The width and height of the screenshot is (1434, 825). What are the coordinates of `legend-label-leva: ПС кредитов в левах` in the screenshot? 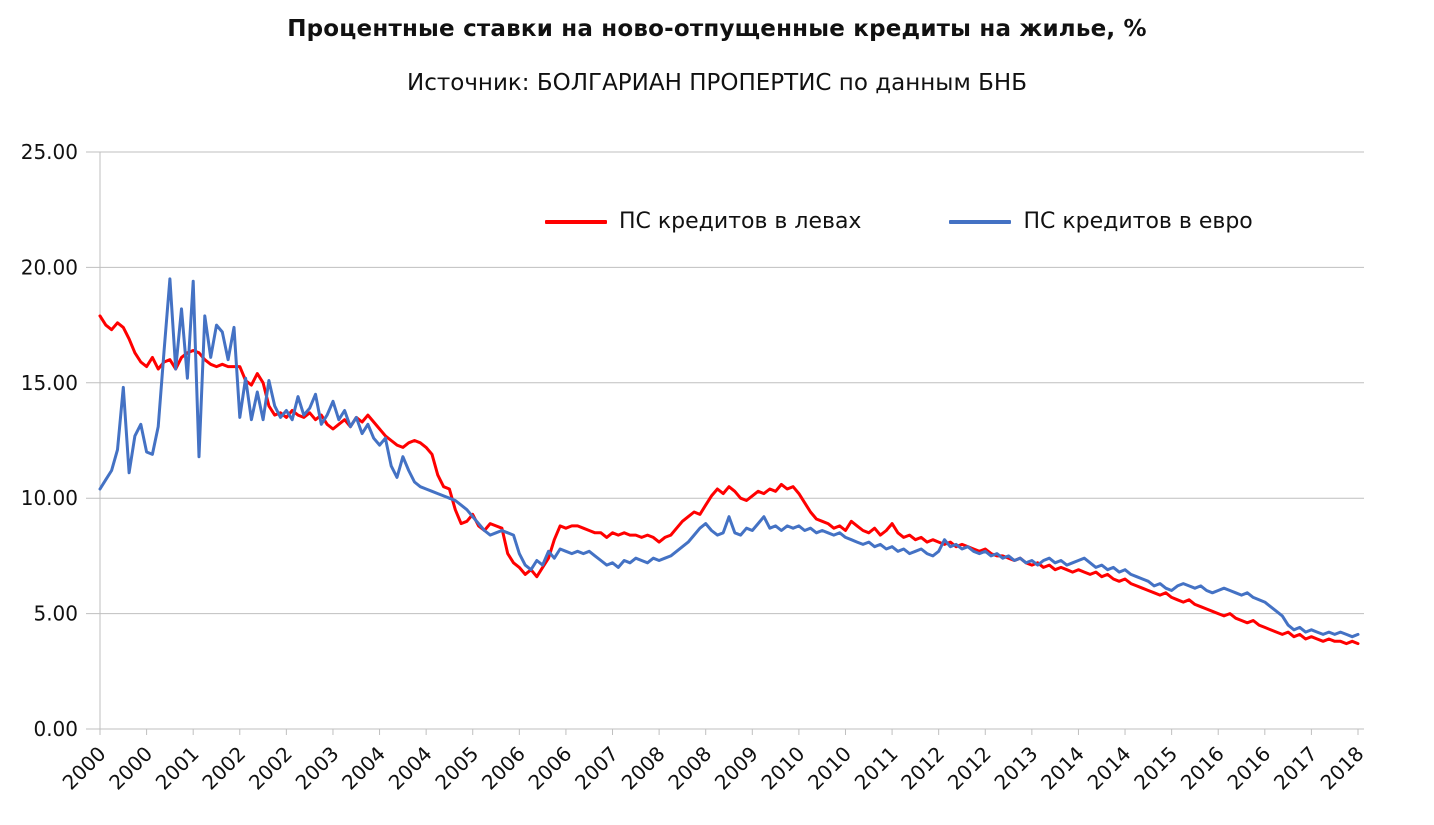 It's located at (740, 221).